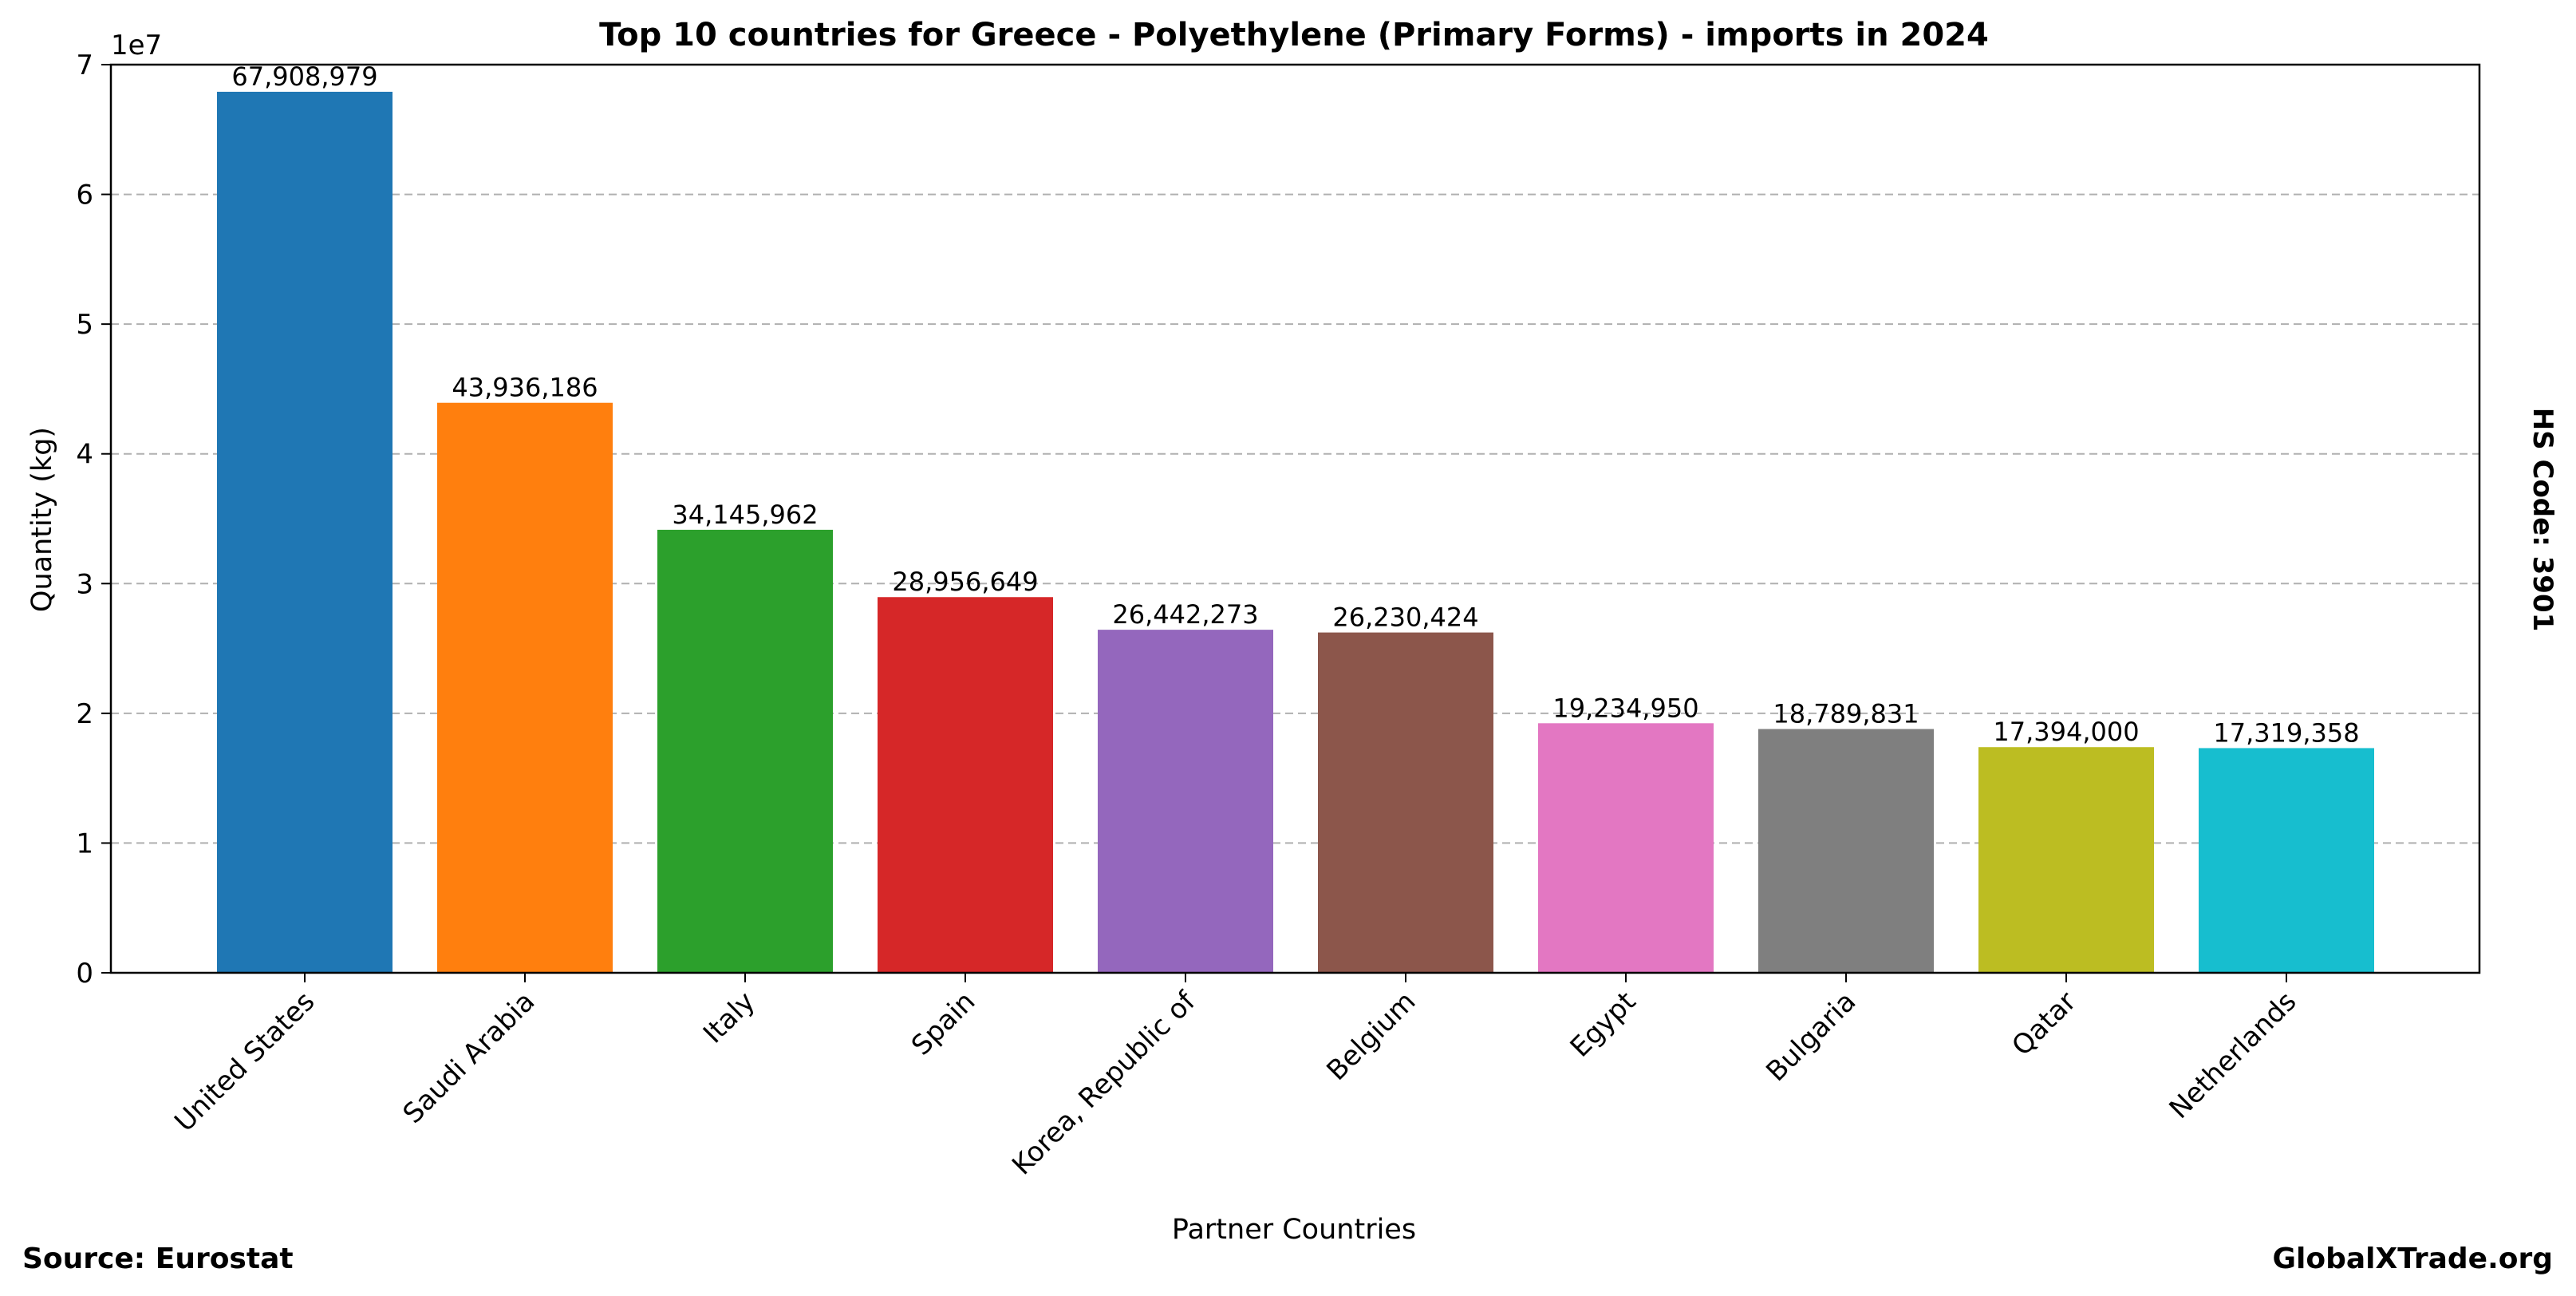 The height and width of the screenshot is (1296, 2576). I want to click on x-tick-label: Egypt, so click(1604, 1025).